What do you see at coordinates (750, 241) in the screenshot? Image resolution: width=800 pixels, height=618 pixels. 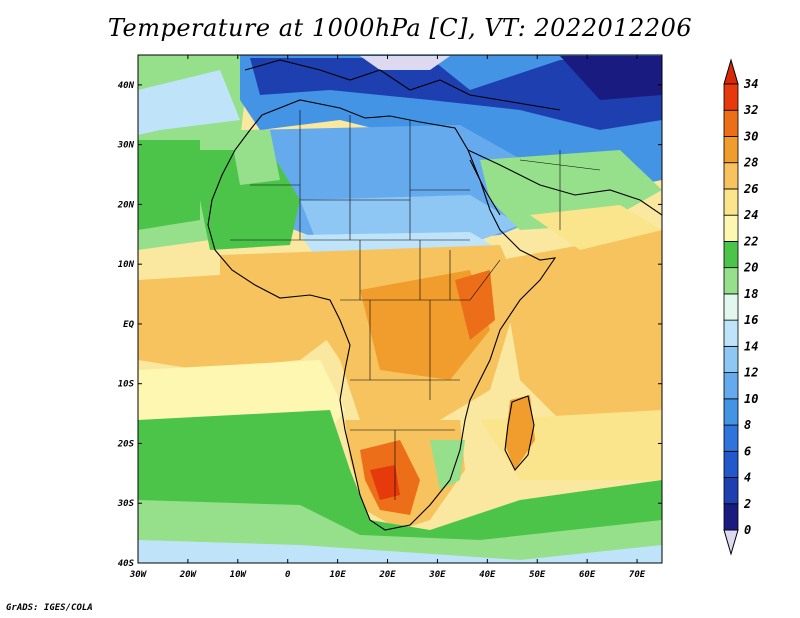 I see `colorbar-label: 22` at bounding box center [750, 241].